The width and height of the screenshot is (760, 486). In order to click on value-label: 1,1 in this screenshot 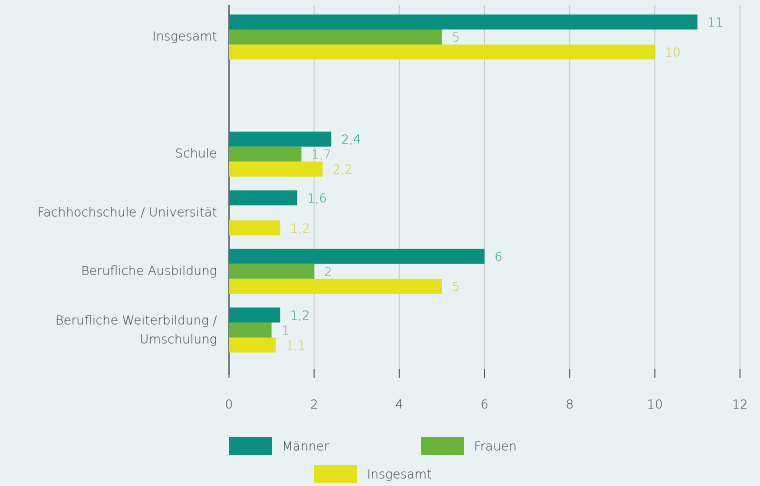, I will do `click(296, 345)`.